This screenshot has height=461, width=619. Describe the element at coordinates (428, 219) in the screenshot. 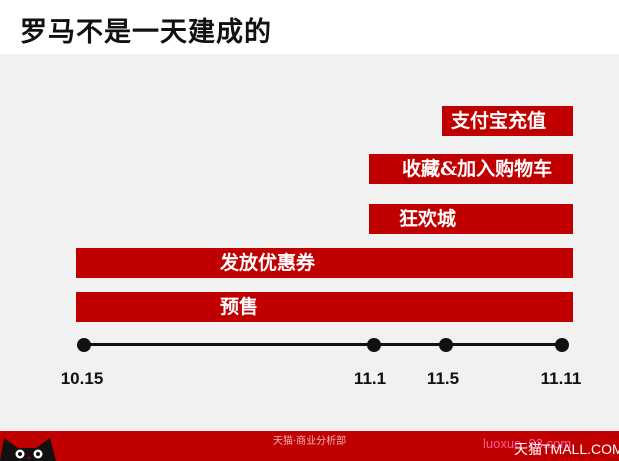

I see `bar-label: 狂欢城` at that location.